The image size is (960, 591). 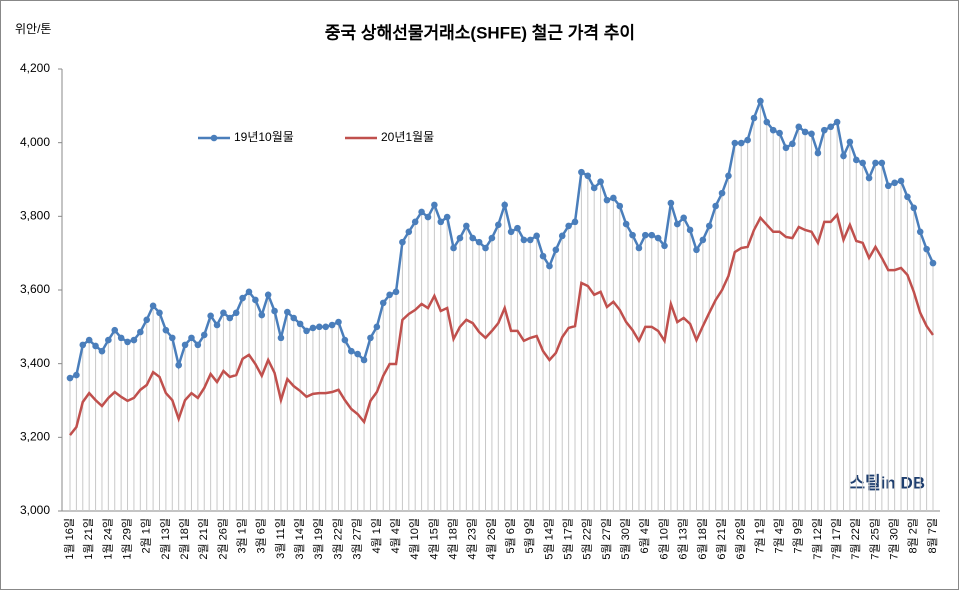 I want to click on x-tick-label: 8월 7일, so click(x=932, y=536).